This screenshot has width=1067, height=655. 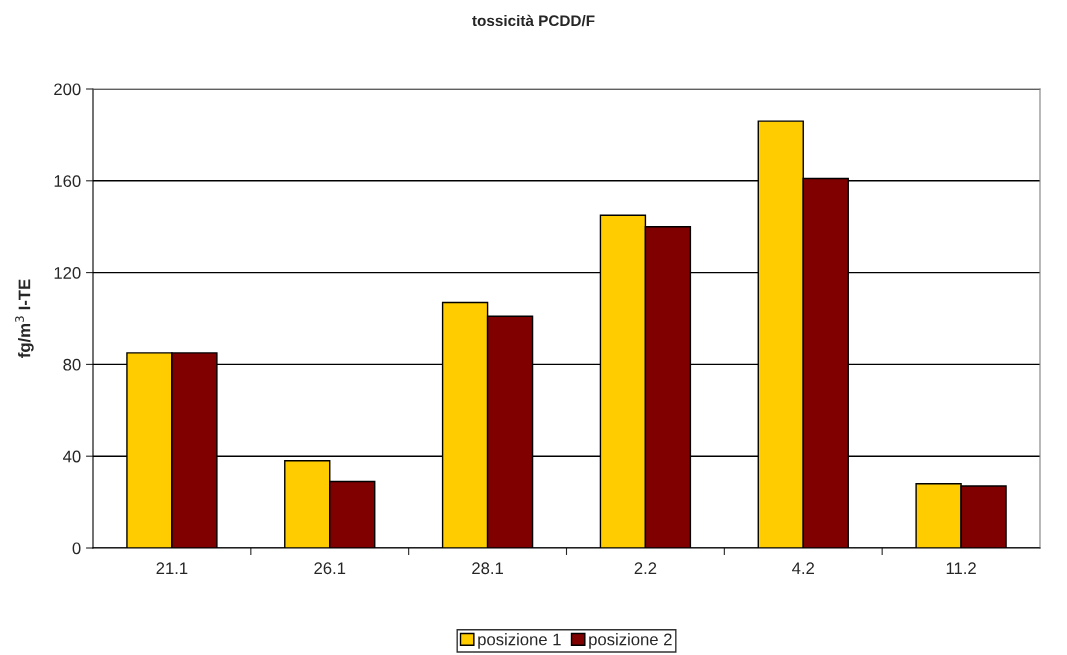 I want to click on x-tick-label: 4.2, so click(x=803, y=568).